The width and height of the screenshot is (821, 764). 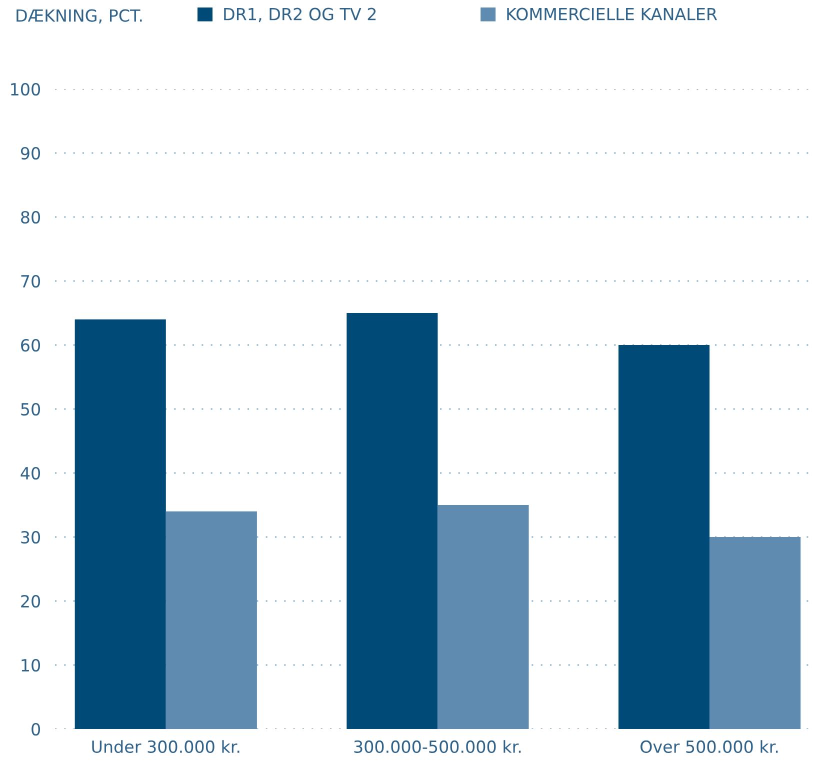 What do you see at coordinates (612, 14) in the screenshot?
I see `legend-label: KOMMERCIELLE KANALER` at bounding box center [612, 14].